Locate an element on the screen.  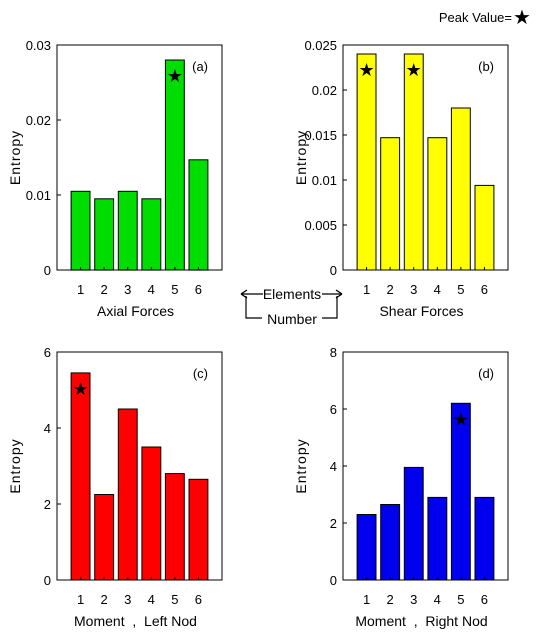
number-label: Number is located at coordinates (292, 319).